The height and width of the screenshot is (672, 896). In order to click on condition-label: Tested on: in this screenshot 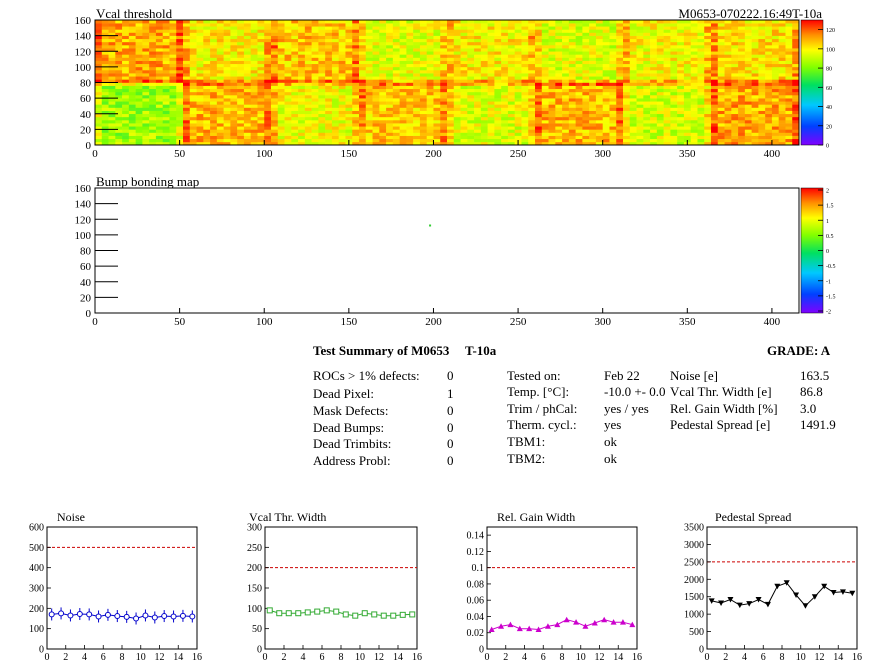, I will do `click(534, 375)`.